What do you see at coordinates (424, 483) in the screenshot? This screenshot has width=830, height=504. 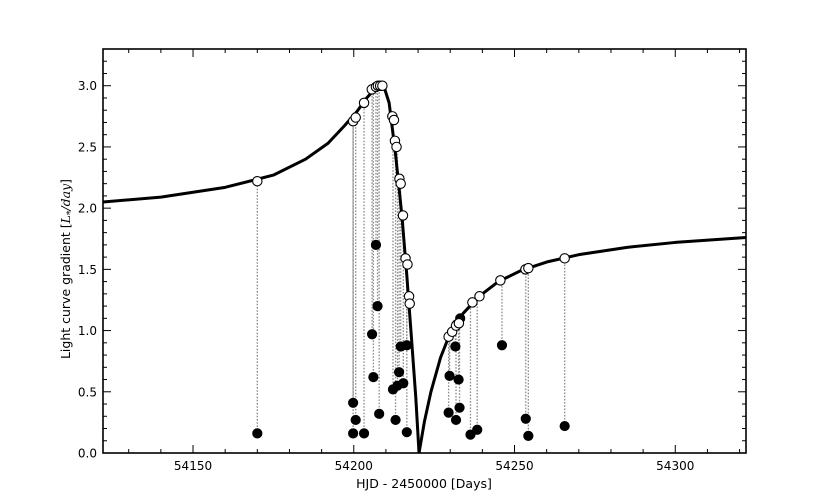 I see `x-axis-label: HJD - 2450000 [Days]` at bounding box center [424, 483].